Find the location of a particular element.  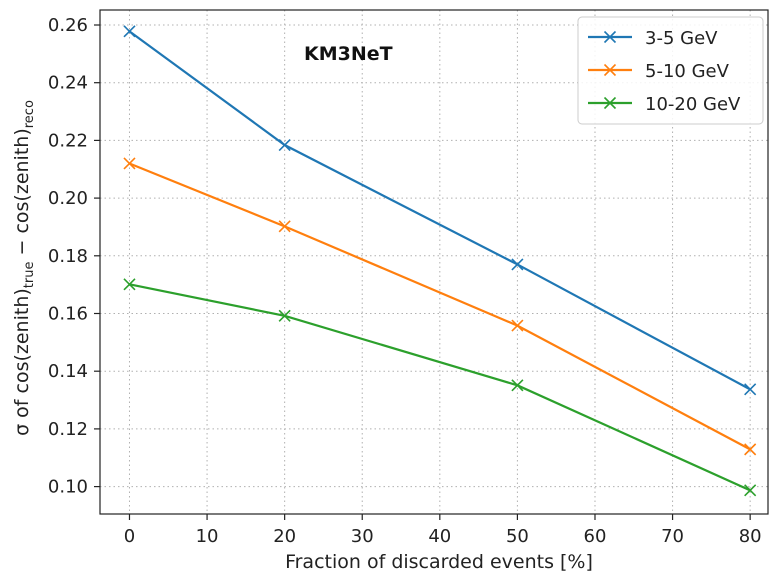

y-axis-label-prefix: σ of cos(zenith) is located at coordinates (22, 362).